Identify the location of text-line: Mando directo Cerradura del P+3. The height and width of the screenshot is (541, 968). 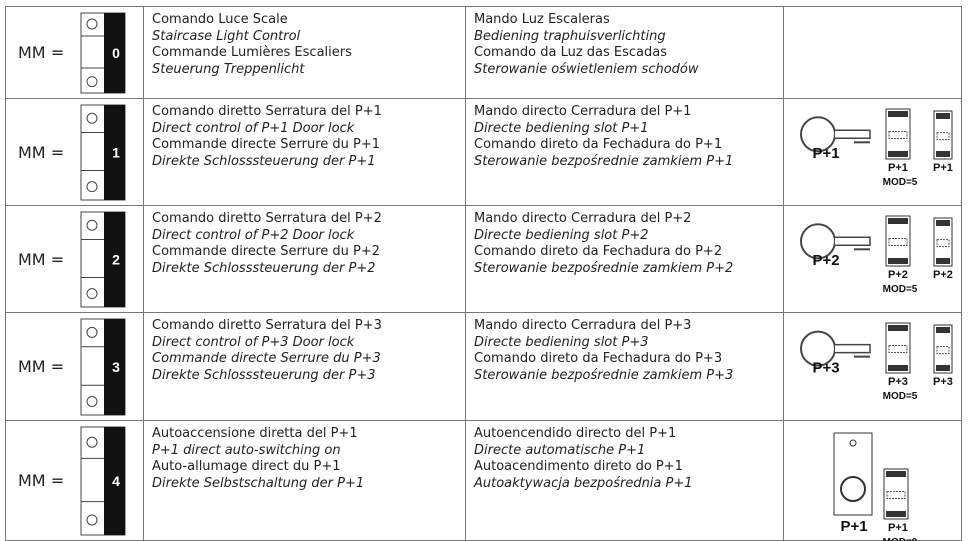
(583, 325).